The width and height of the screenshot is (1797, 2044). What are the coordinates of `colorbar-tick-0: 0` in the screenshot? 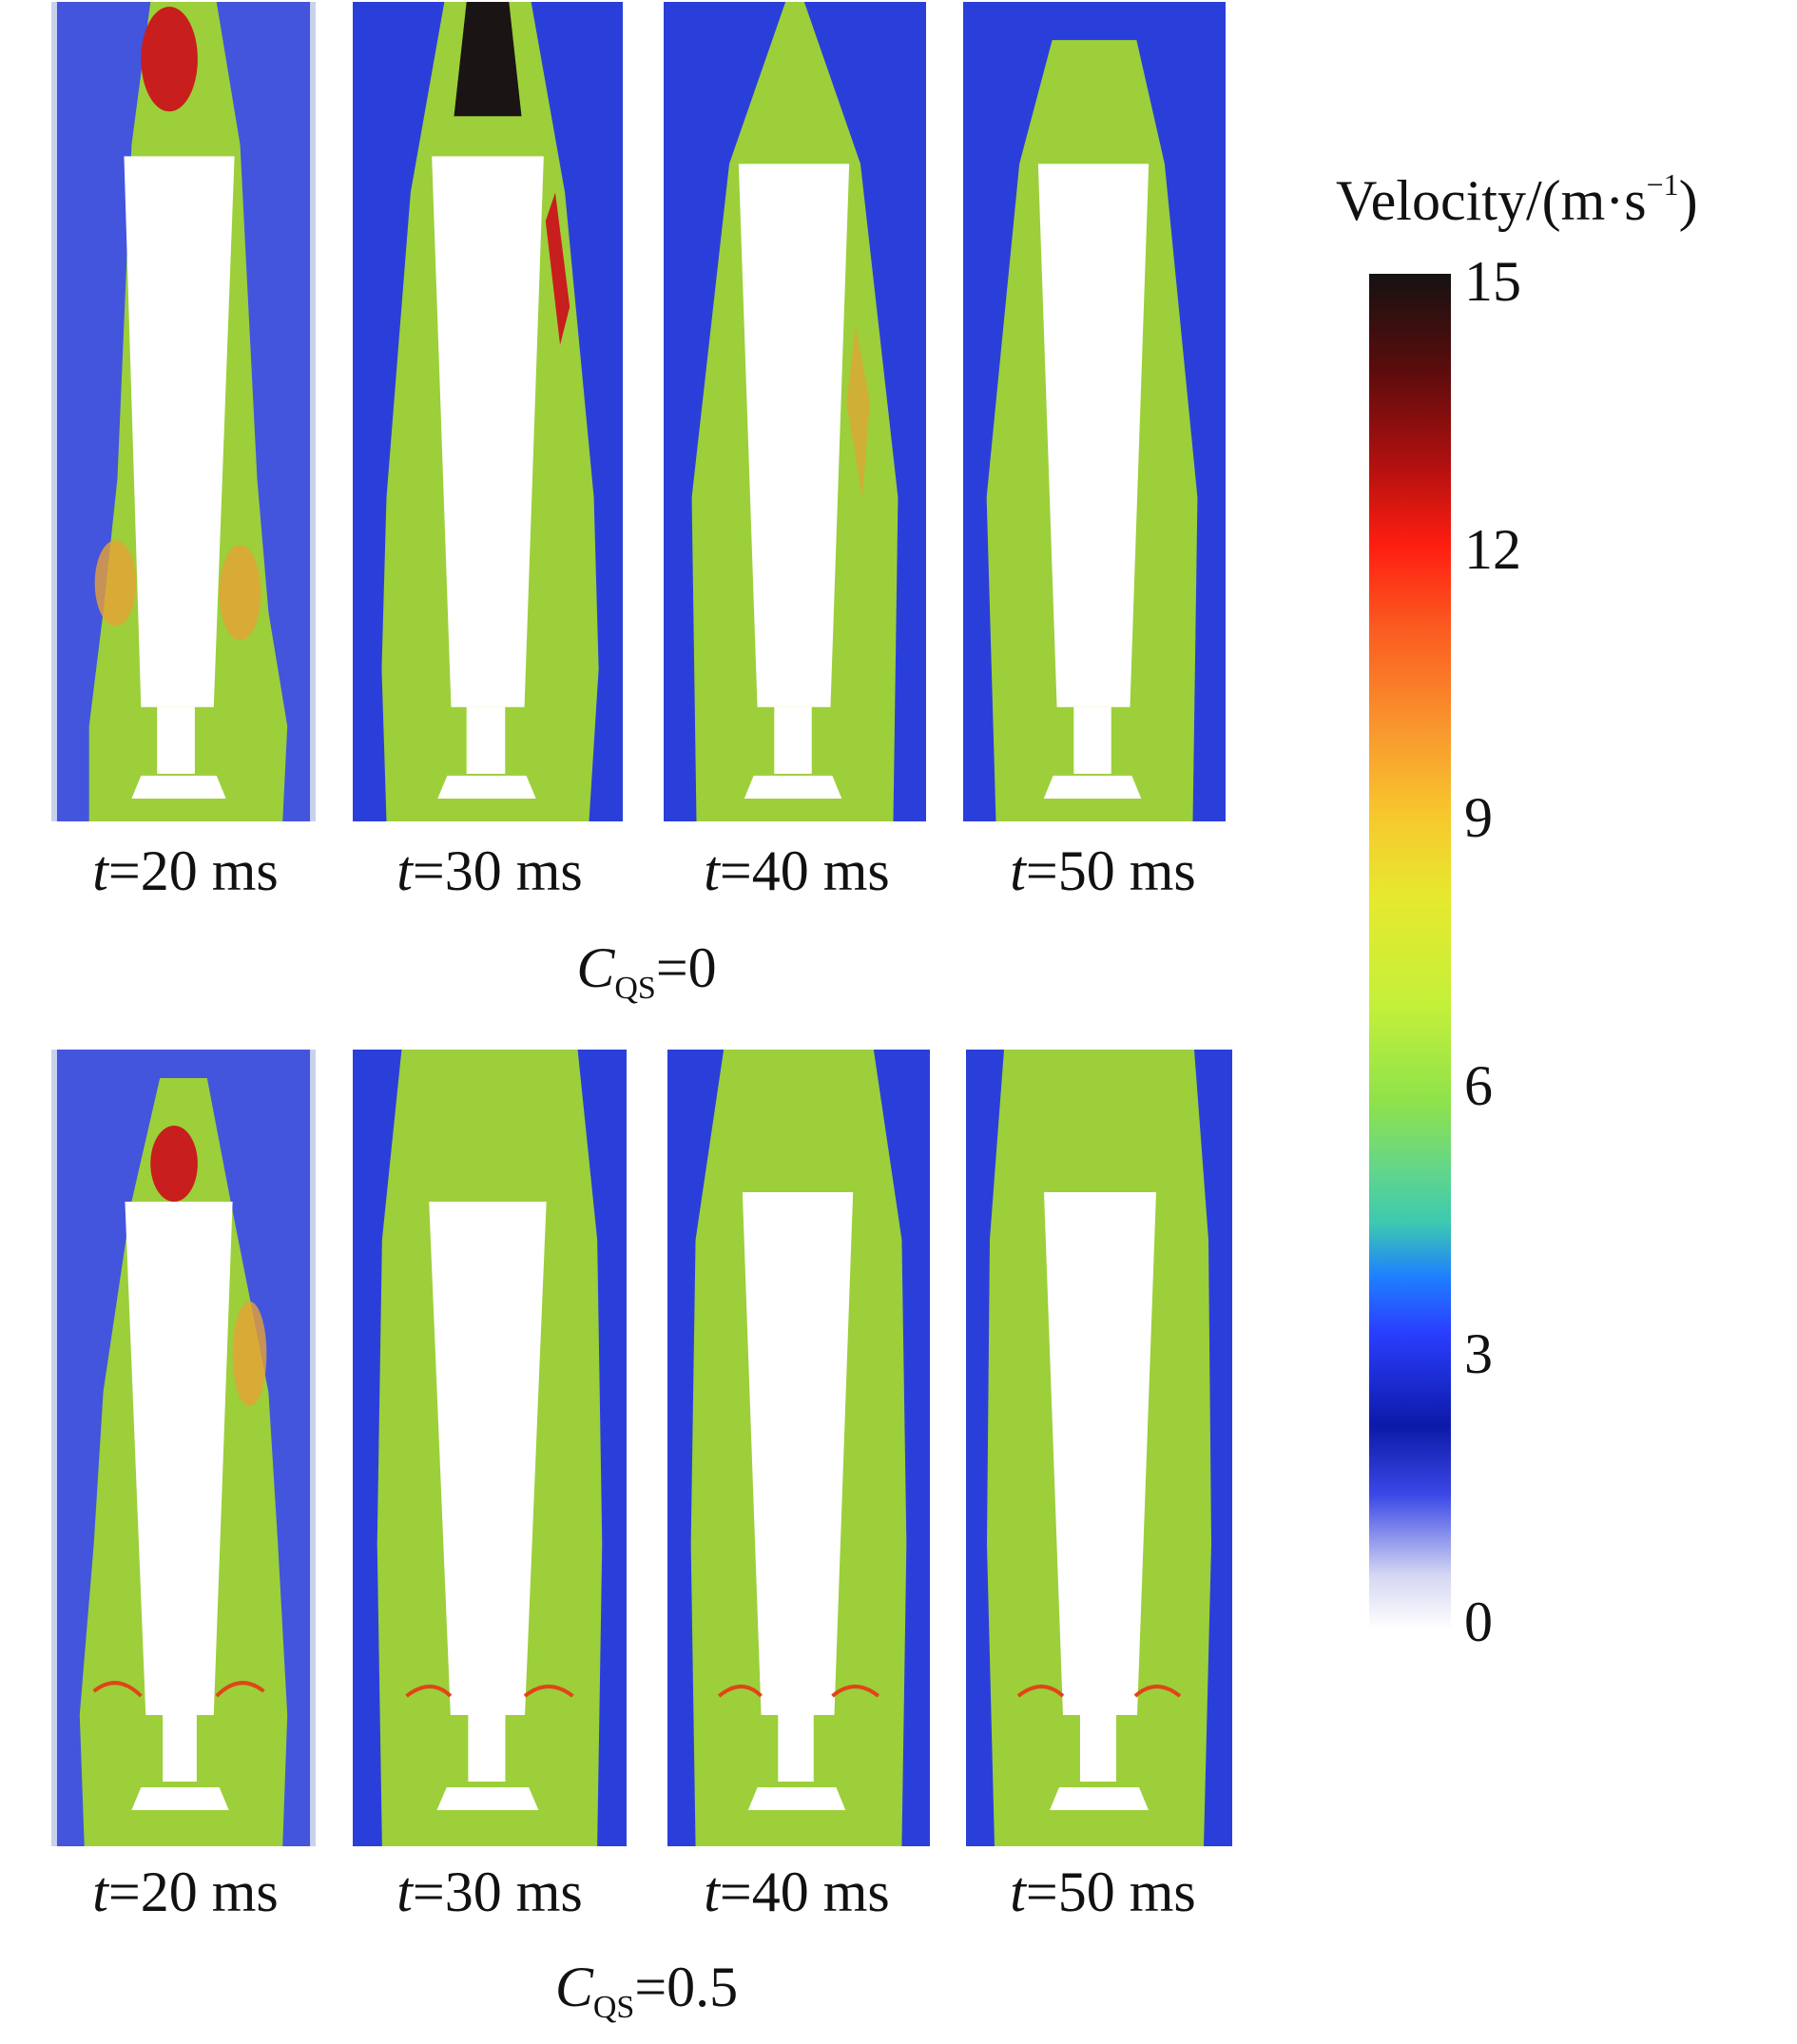 It's located at (1478, 1622).